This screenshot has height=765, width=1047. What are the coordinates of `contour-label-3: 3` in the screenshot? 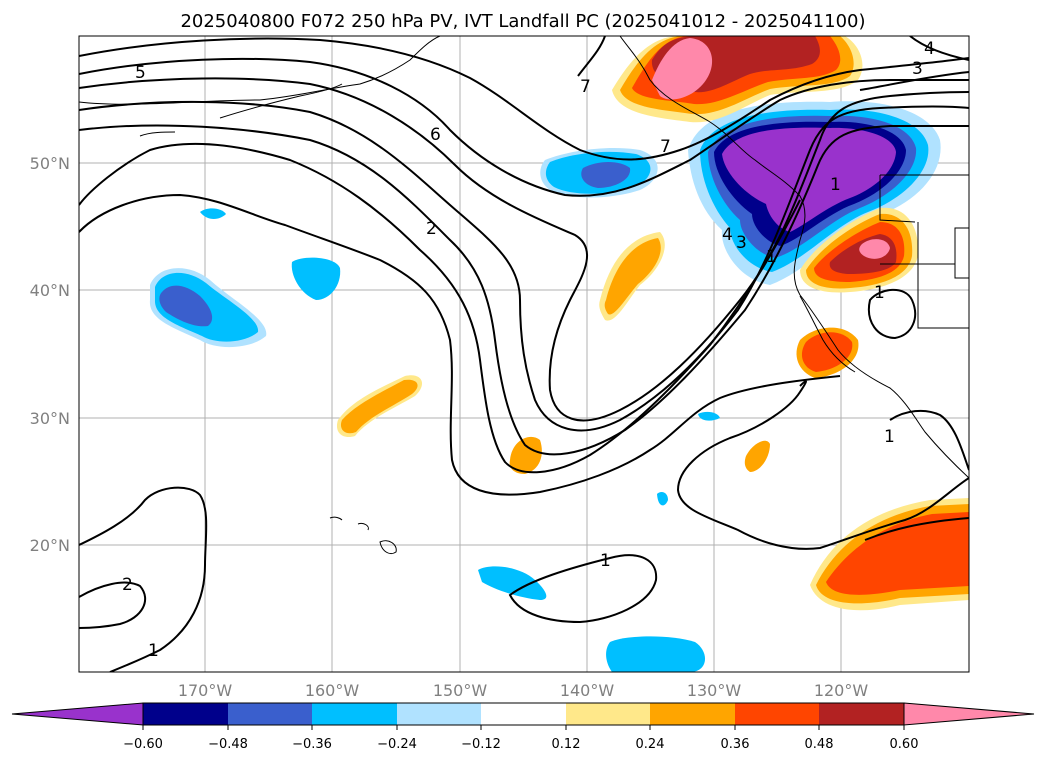 It's located at (741, 243).